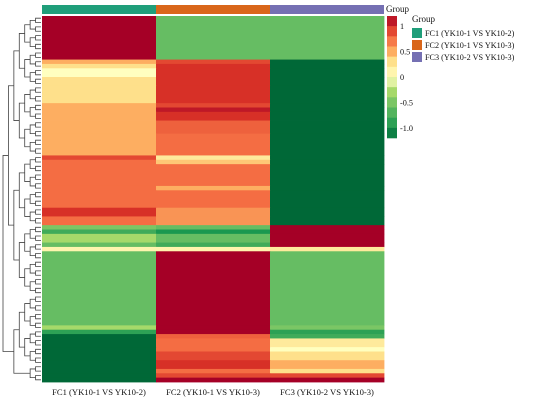 The image size is (533, 402). Describe the element at coordinates (470, 45) in the screenshot. I see `group-legend-label: FC2 (YK10-1 VS YK10-3)` at that location.